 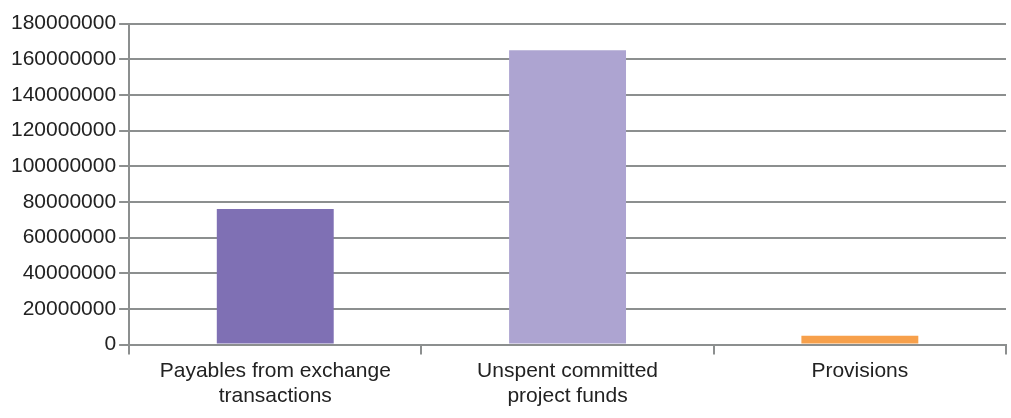 I want to click on y-tick-label: 180000000, so click(x=63, y=22).